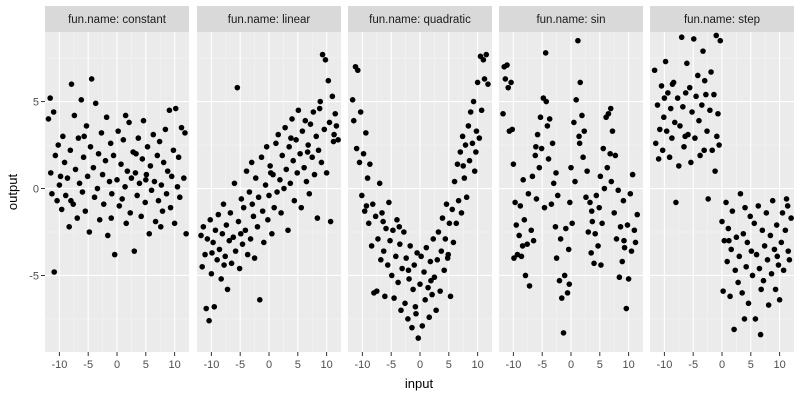  Describe the element at coordinates (117, 365) in the screenshot. I see `x-tick-label: 0` at that location.